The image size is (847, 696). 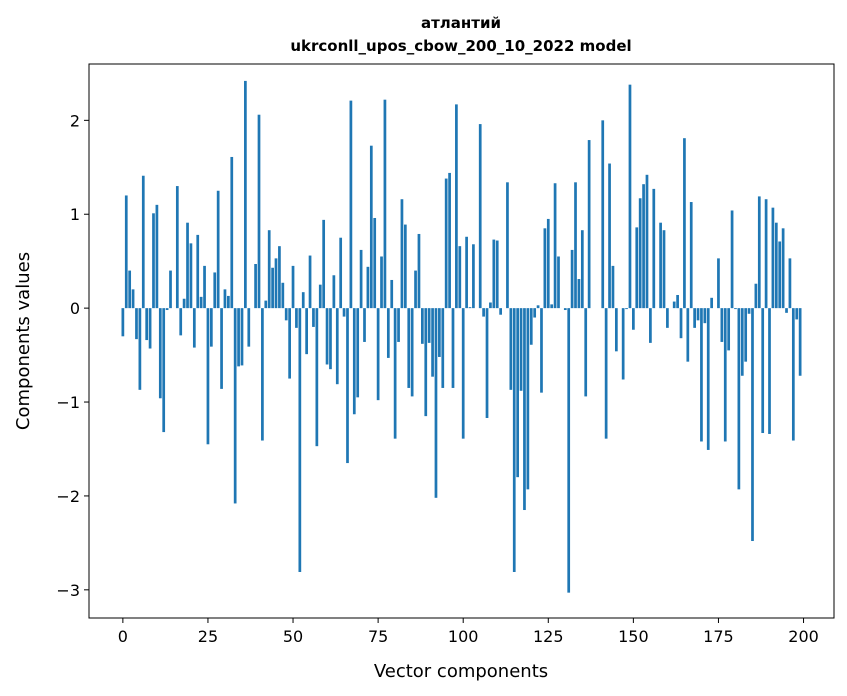 What do you see at coordinates (378, 636) in the screenshot?
I see `x-tick-label: 75` at bounding box center [378, 636].